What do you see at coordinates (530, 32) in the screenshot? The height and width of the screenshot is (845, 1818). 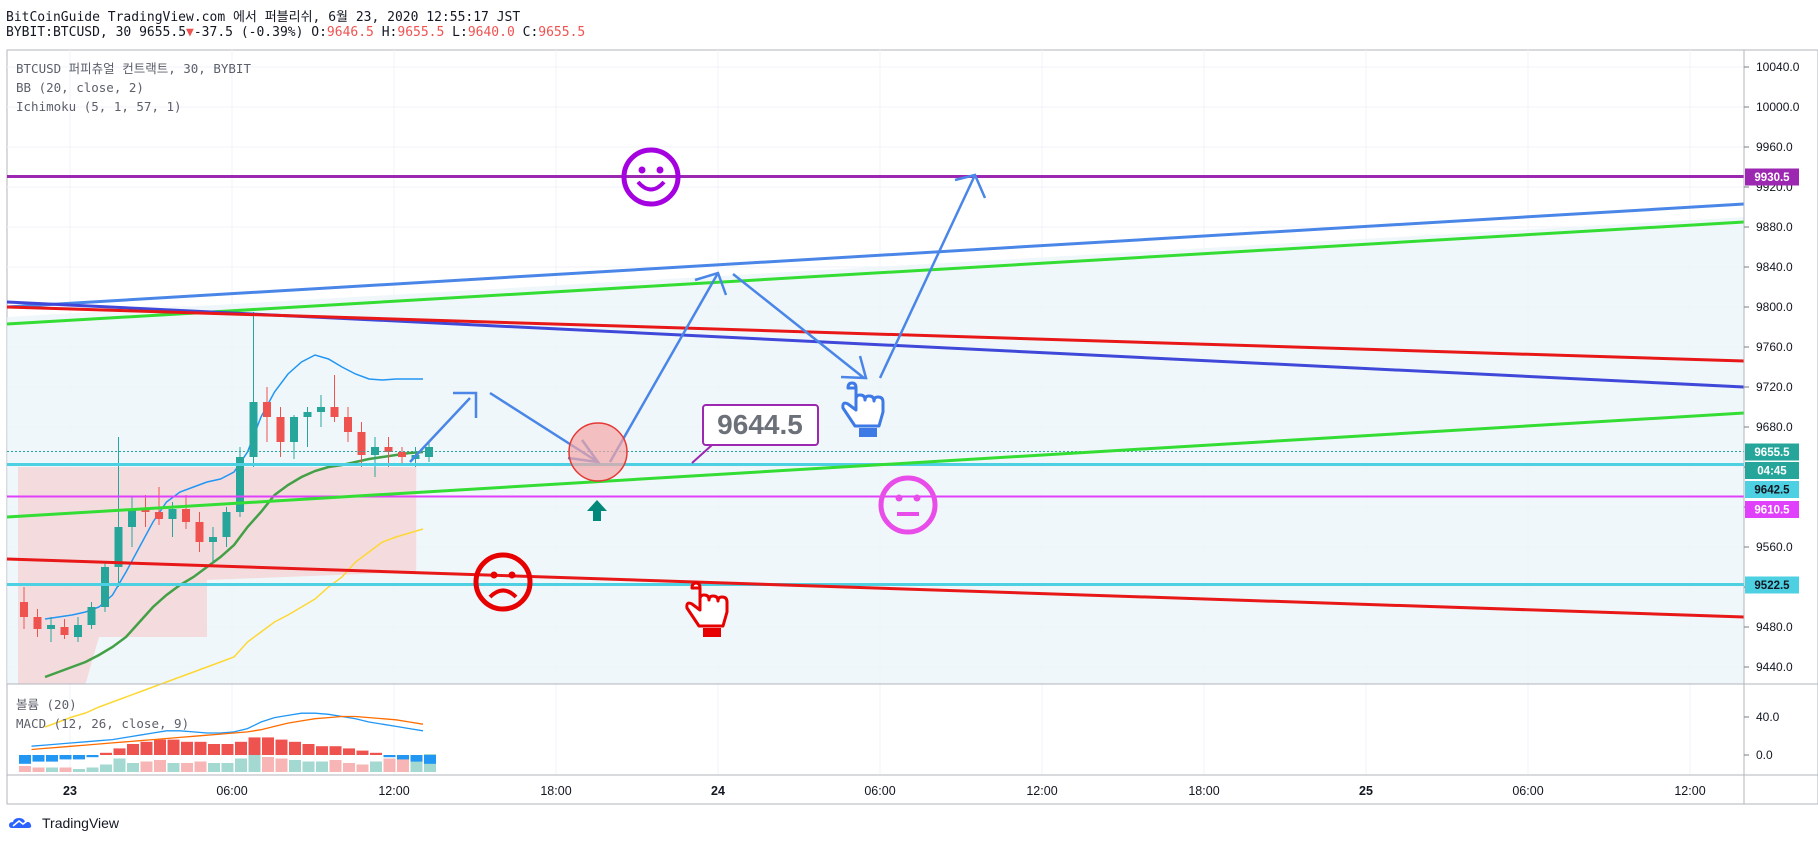 I see `close-label: C:` at bounding box center [530, 32].